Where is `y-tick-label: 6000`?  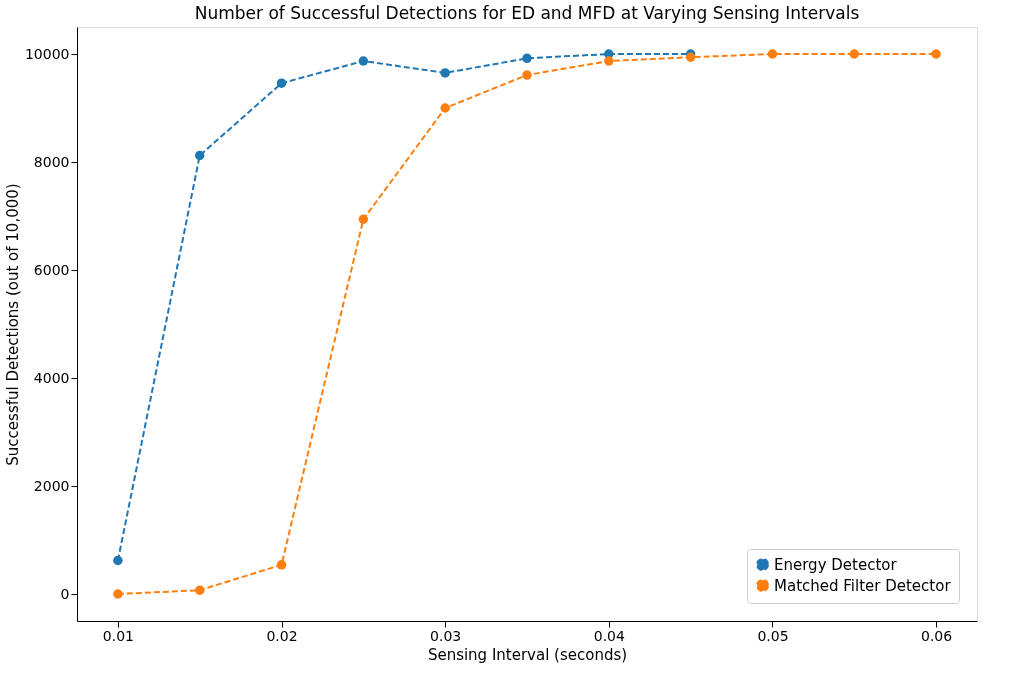 y-tick-label: 6000 is located at coordinates (51, 269).